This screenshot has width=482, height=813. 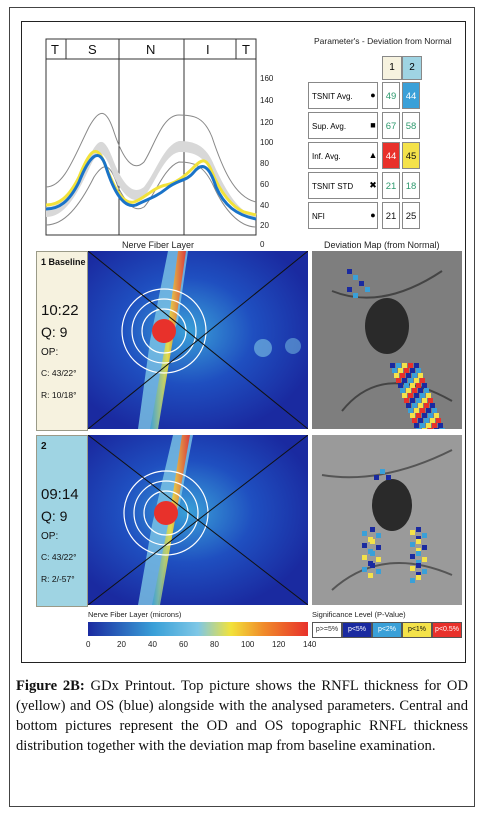 What do you see at coordinates (411, 185) in the screenshot?
I see `param-value-exam2: 18` at bounding box center [411, 185].